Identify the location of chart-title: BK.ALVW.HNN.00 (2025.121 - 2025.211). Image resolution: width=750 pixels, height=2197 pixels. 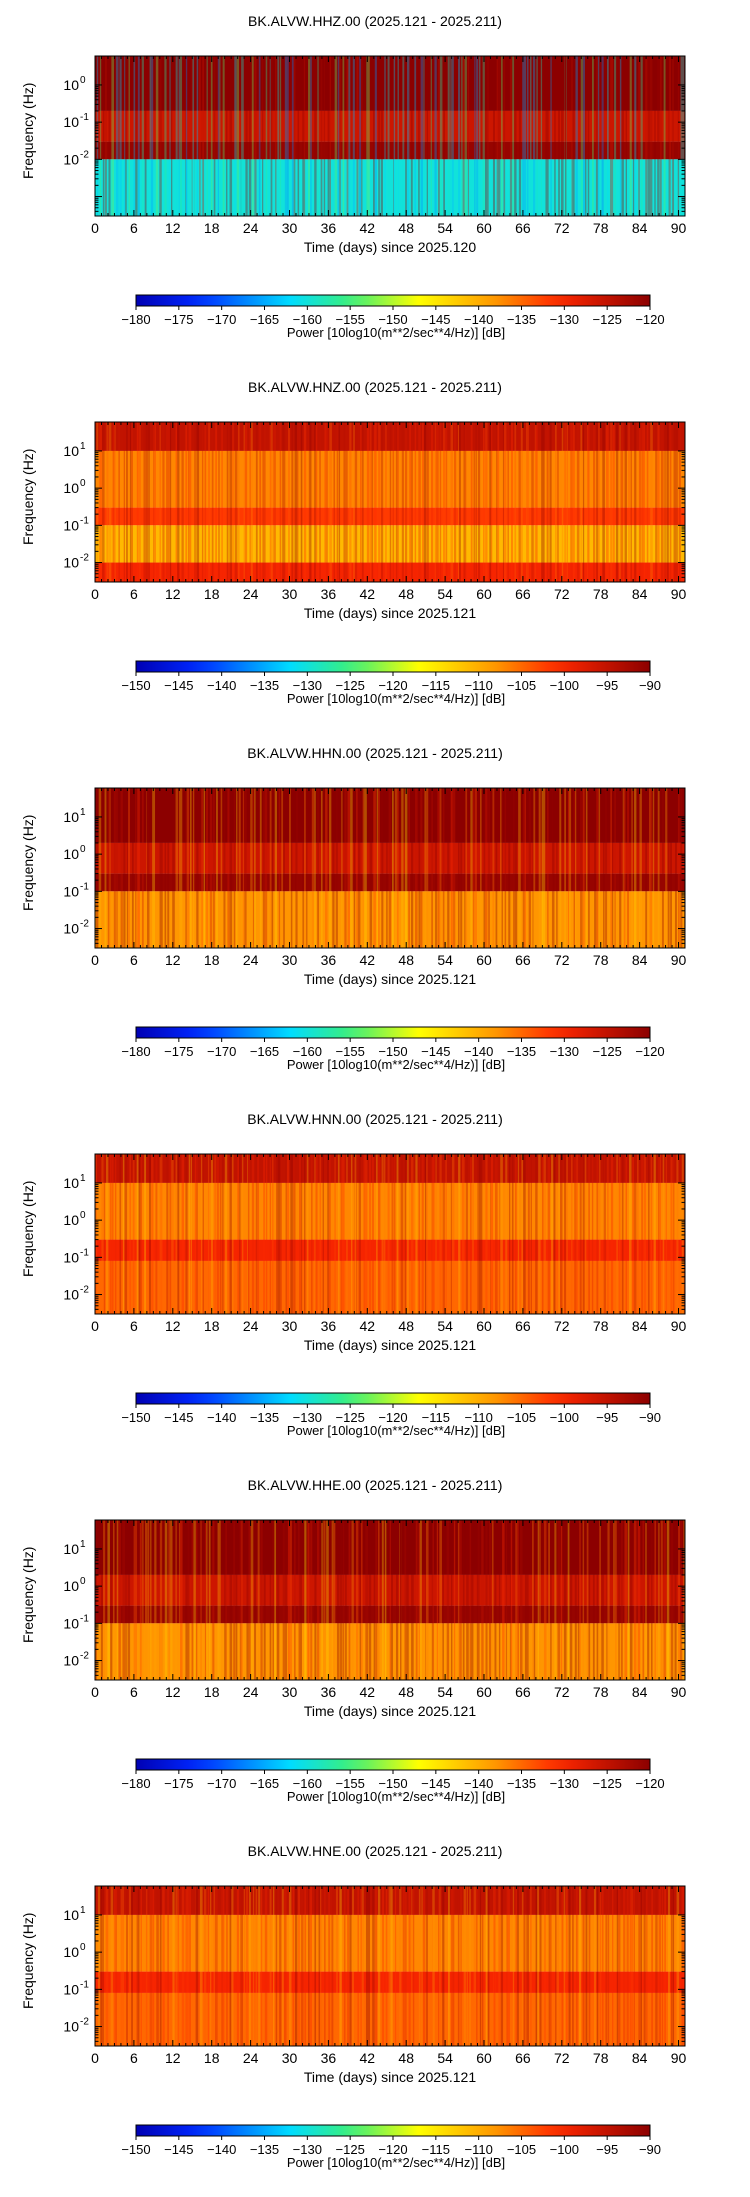
(375, 1119).